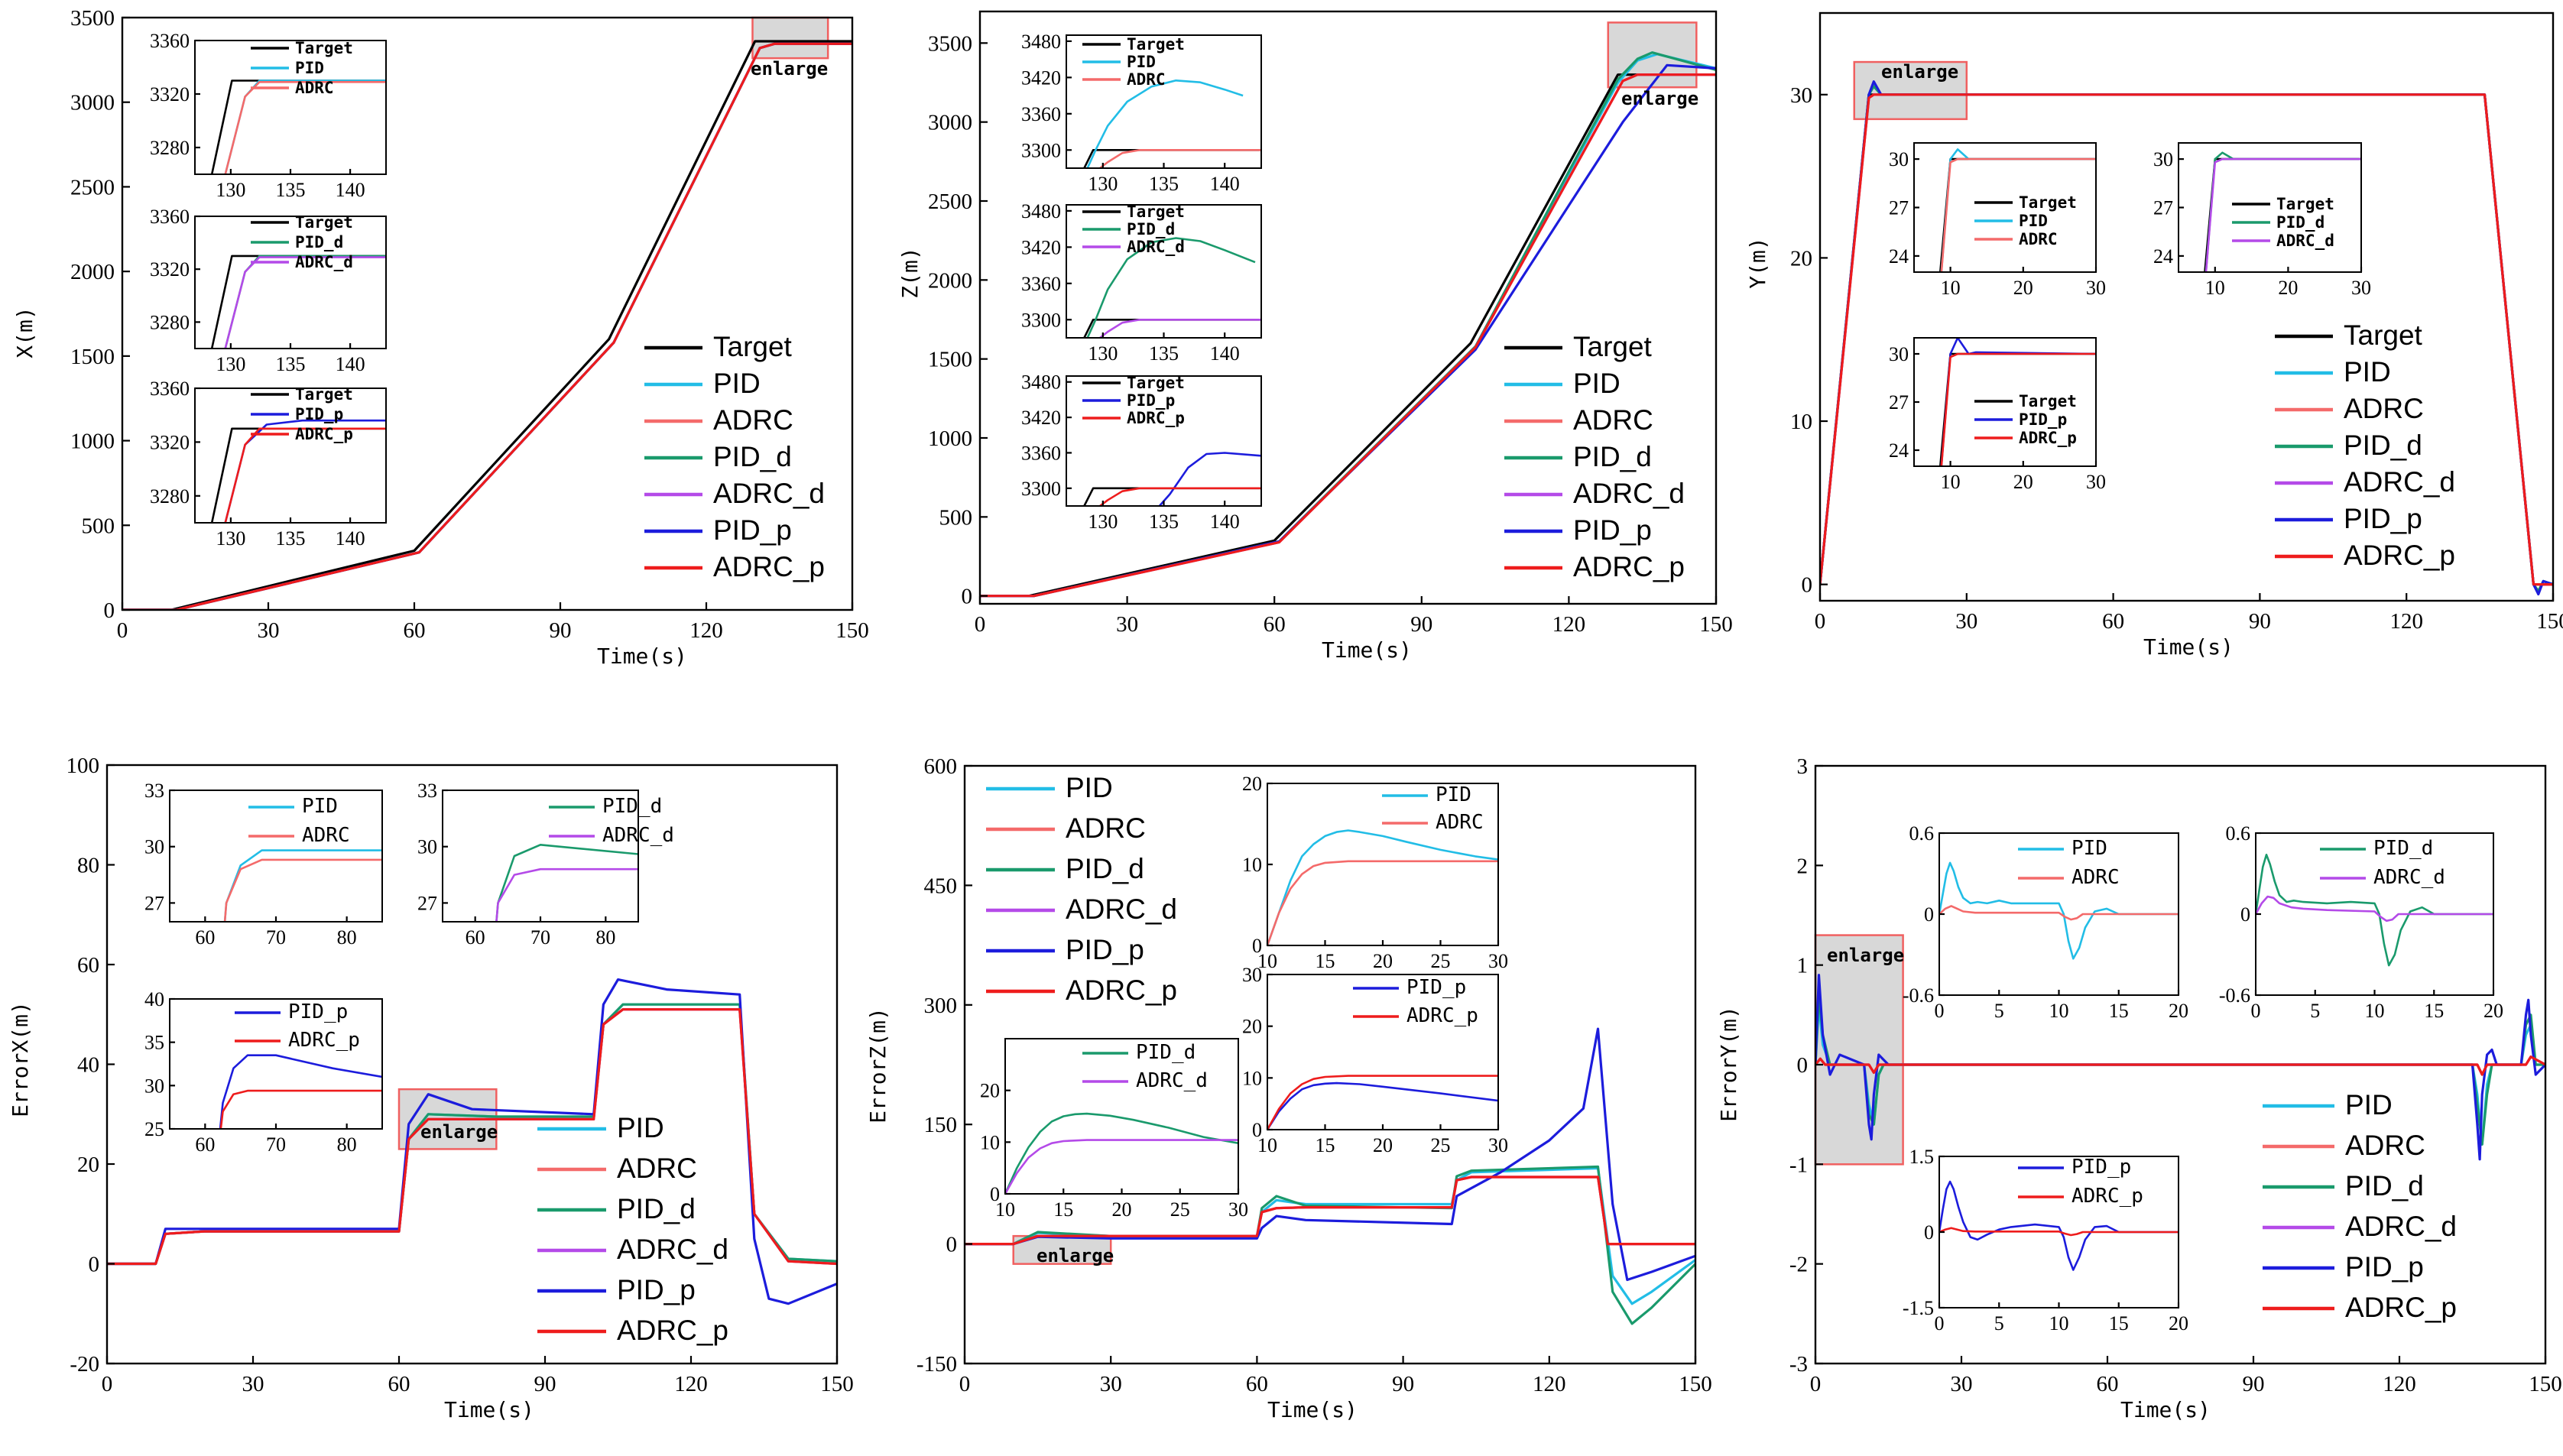 This screenshot has width=2563, height=1456. I want to click on inset-series-adrc-p, so click(1179, 496).